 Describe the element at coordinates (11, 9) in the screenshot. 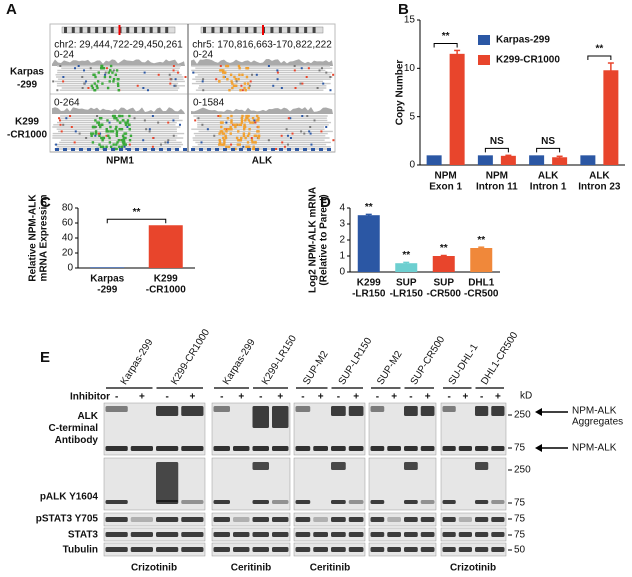

I see `panel-label: A` at that location.